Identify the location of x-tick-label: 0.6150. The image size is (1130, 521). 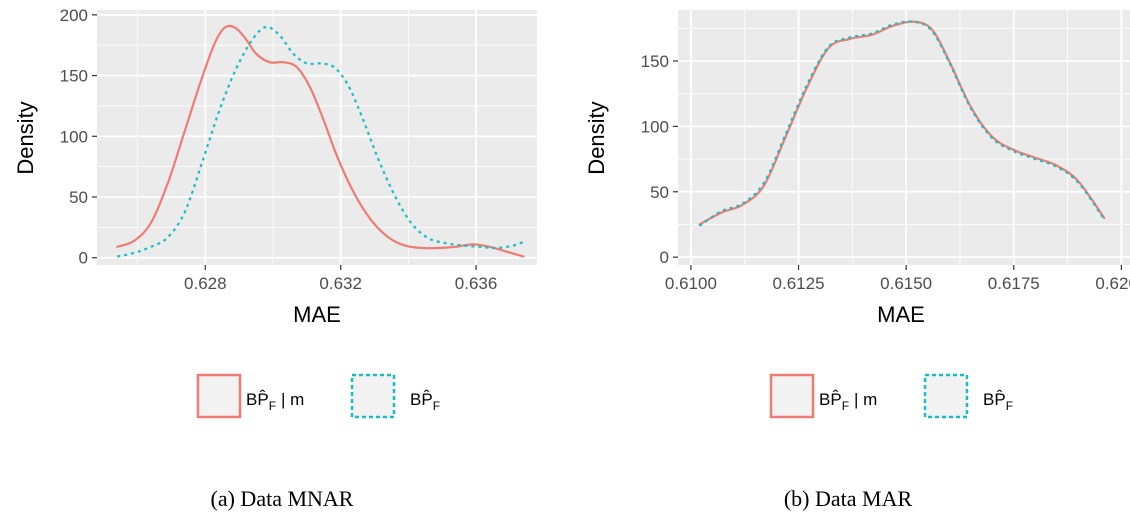
(906, 283).